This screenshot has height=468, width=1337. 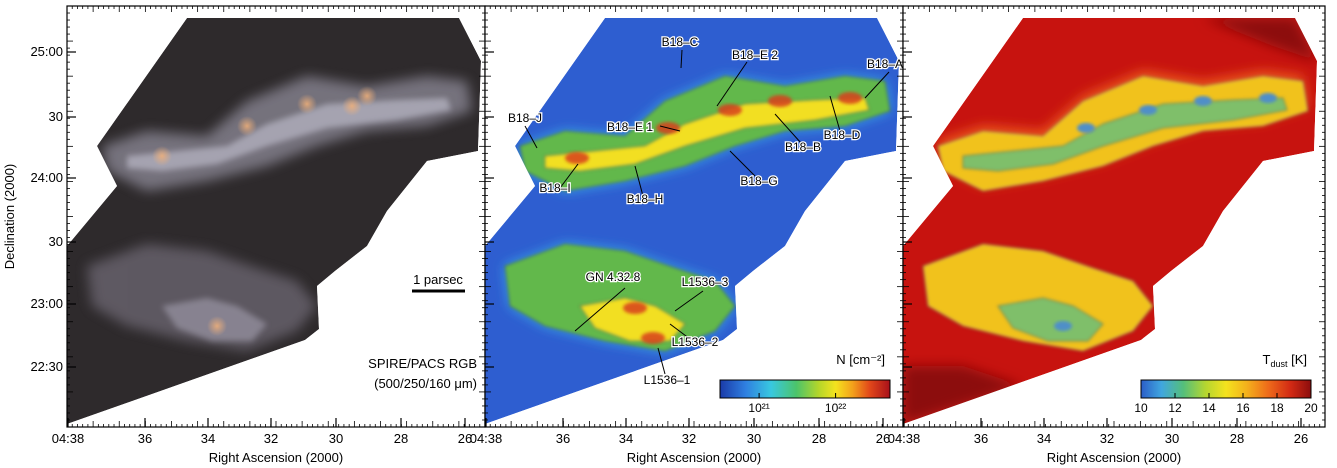 I want to click on ridge-yellow, so click(x=707, y=134).